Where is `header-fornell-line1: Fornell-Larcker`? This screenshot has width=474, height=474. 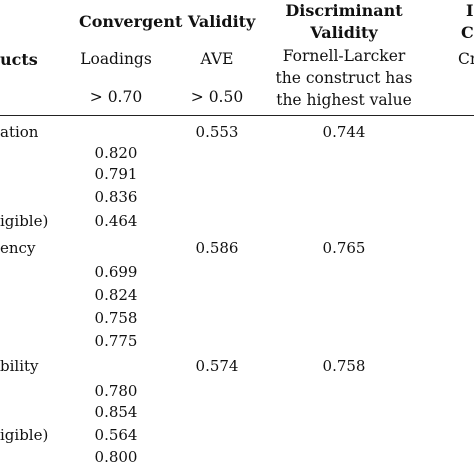 header-fornell-line1: Fornell-Larcker is located at coordinates (344, 57).